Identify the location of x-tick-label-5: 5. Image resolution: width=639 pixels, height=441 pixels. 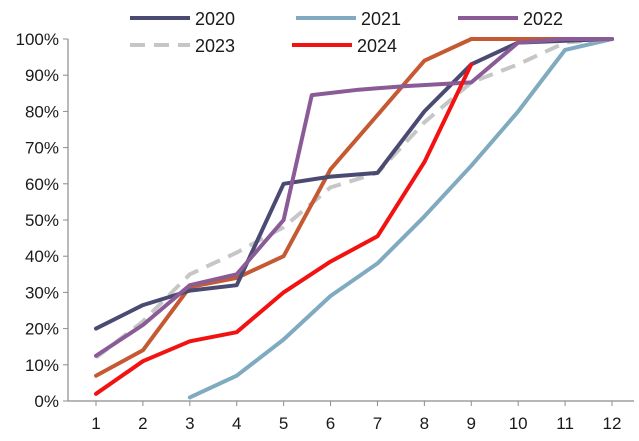
(283, 423).